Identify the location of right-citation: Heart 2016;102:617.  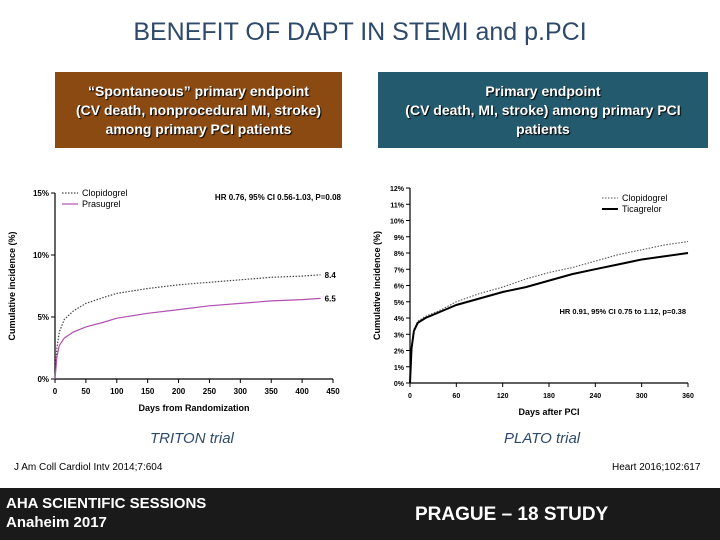
(656, 467).